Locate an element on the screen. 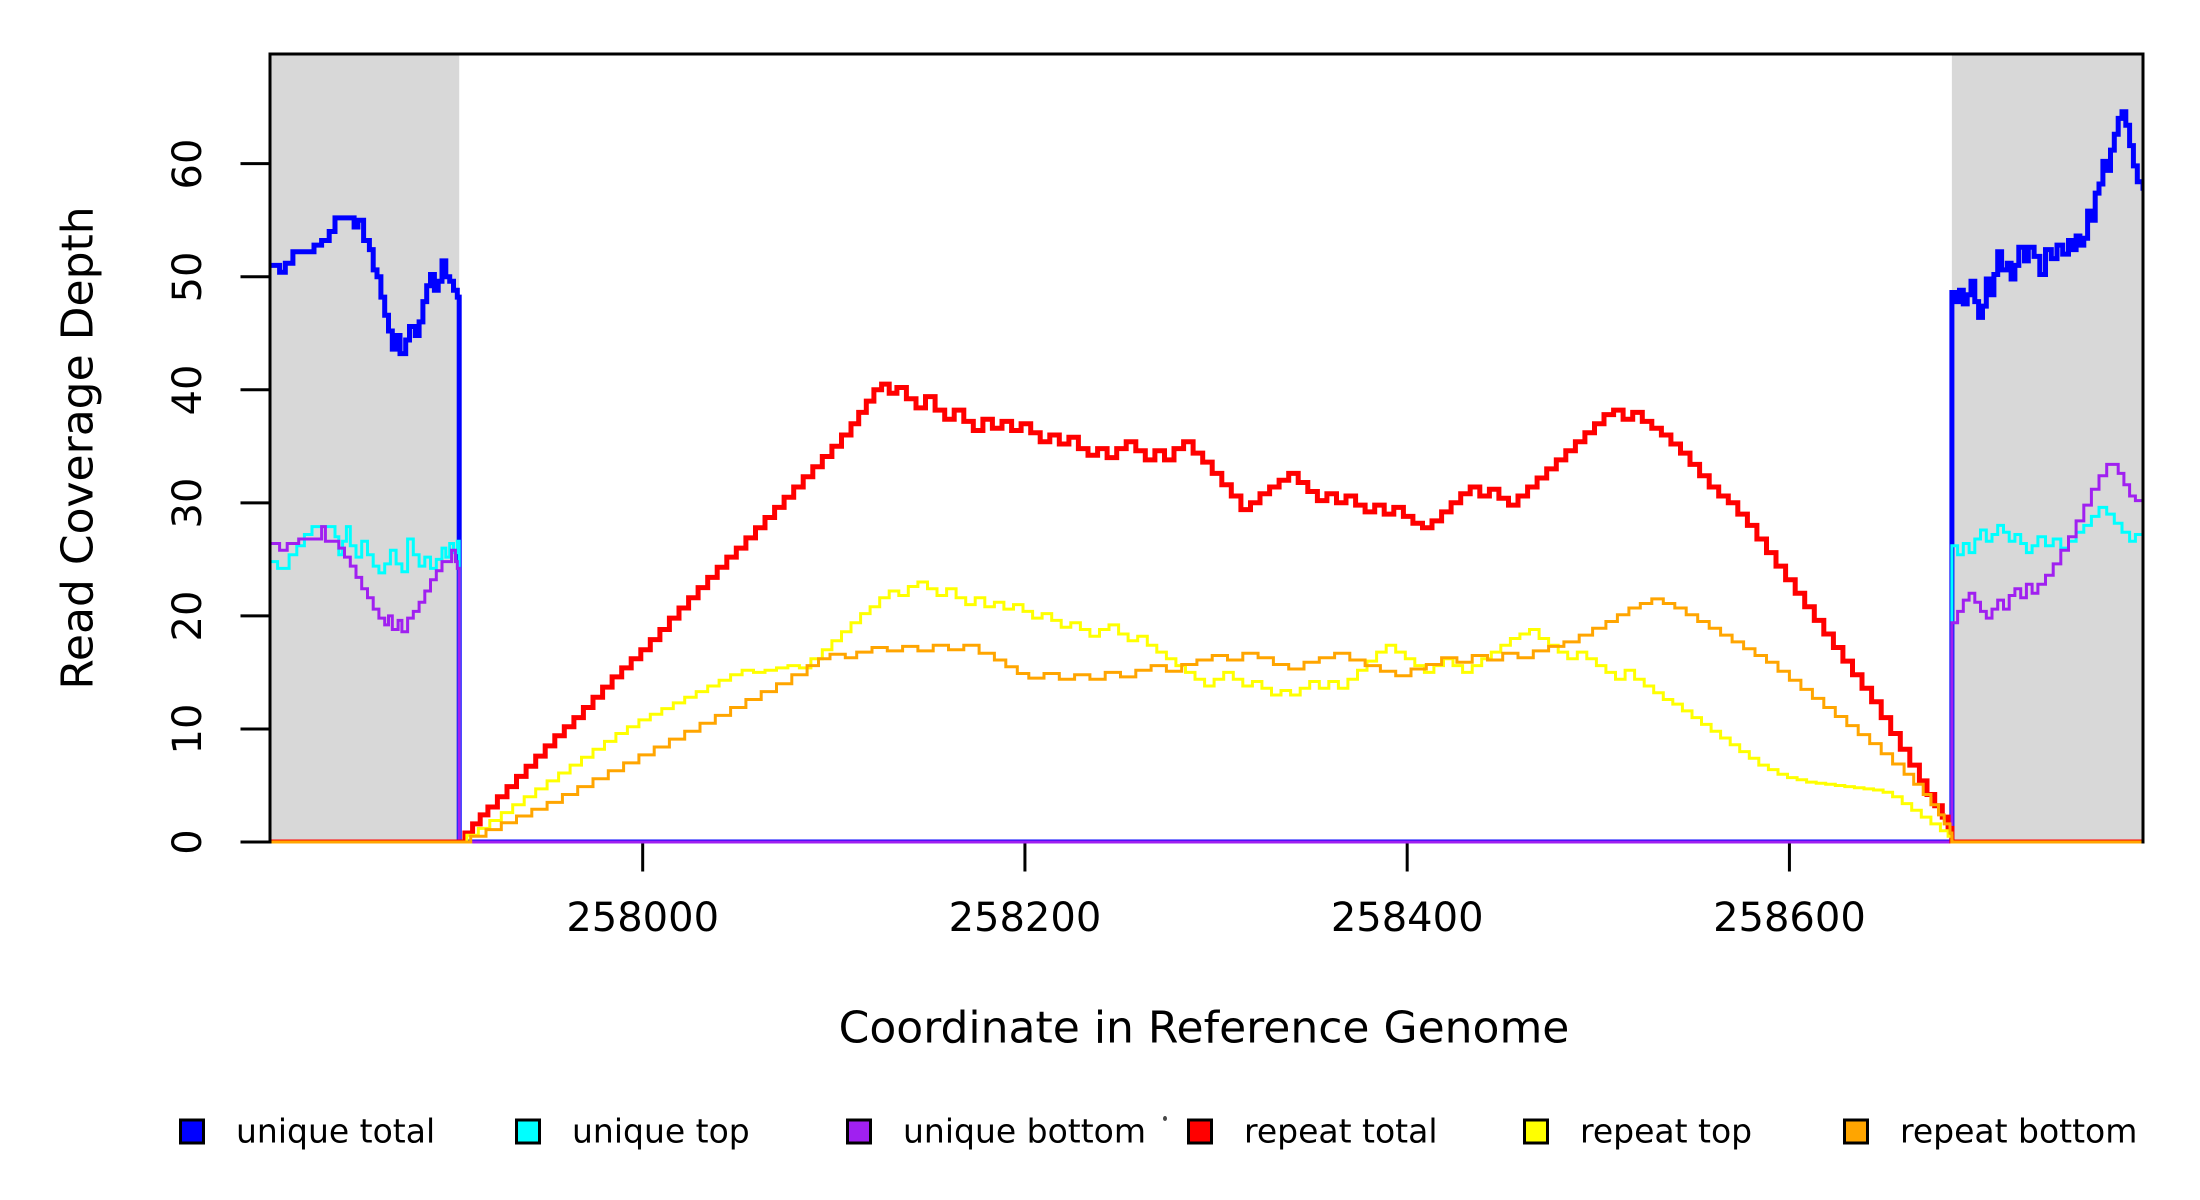 Image resolution: width=2200 pixels, height=1200 pixels. x-axis-title: Coordinate in Reference Genome is located at coordinates (1204, 1028).